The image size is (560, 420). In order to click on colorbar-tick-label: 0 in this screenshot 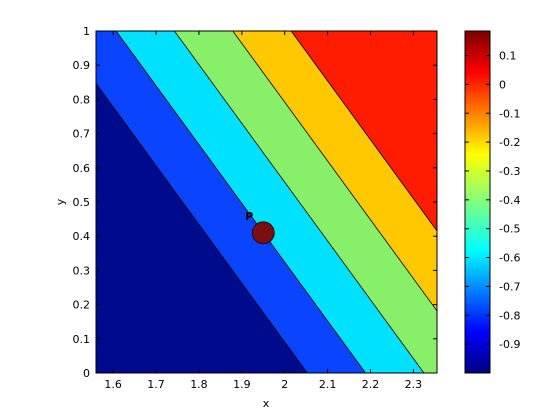, I will do `click(502, 84)`.